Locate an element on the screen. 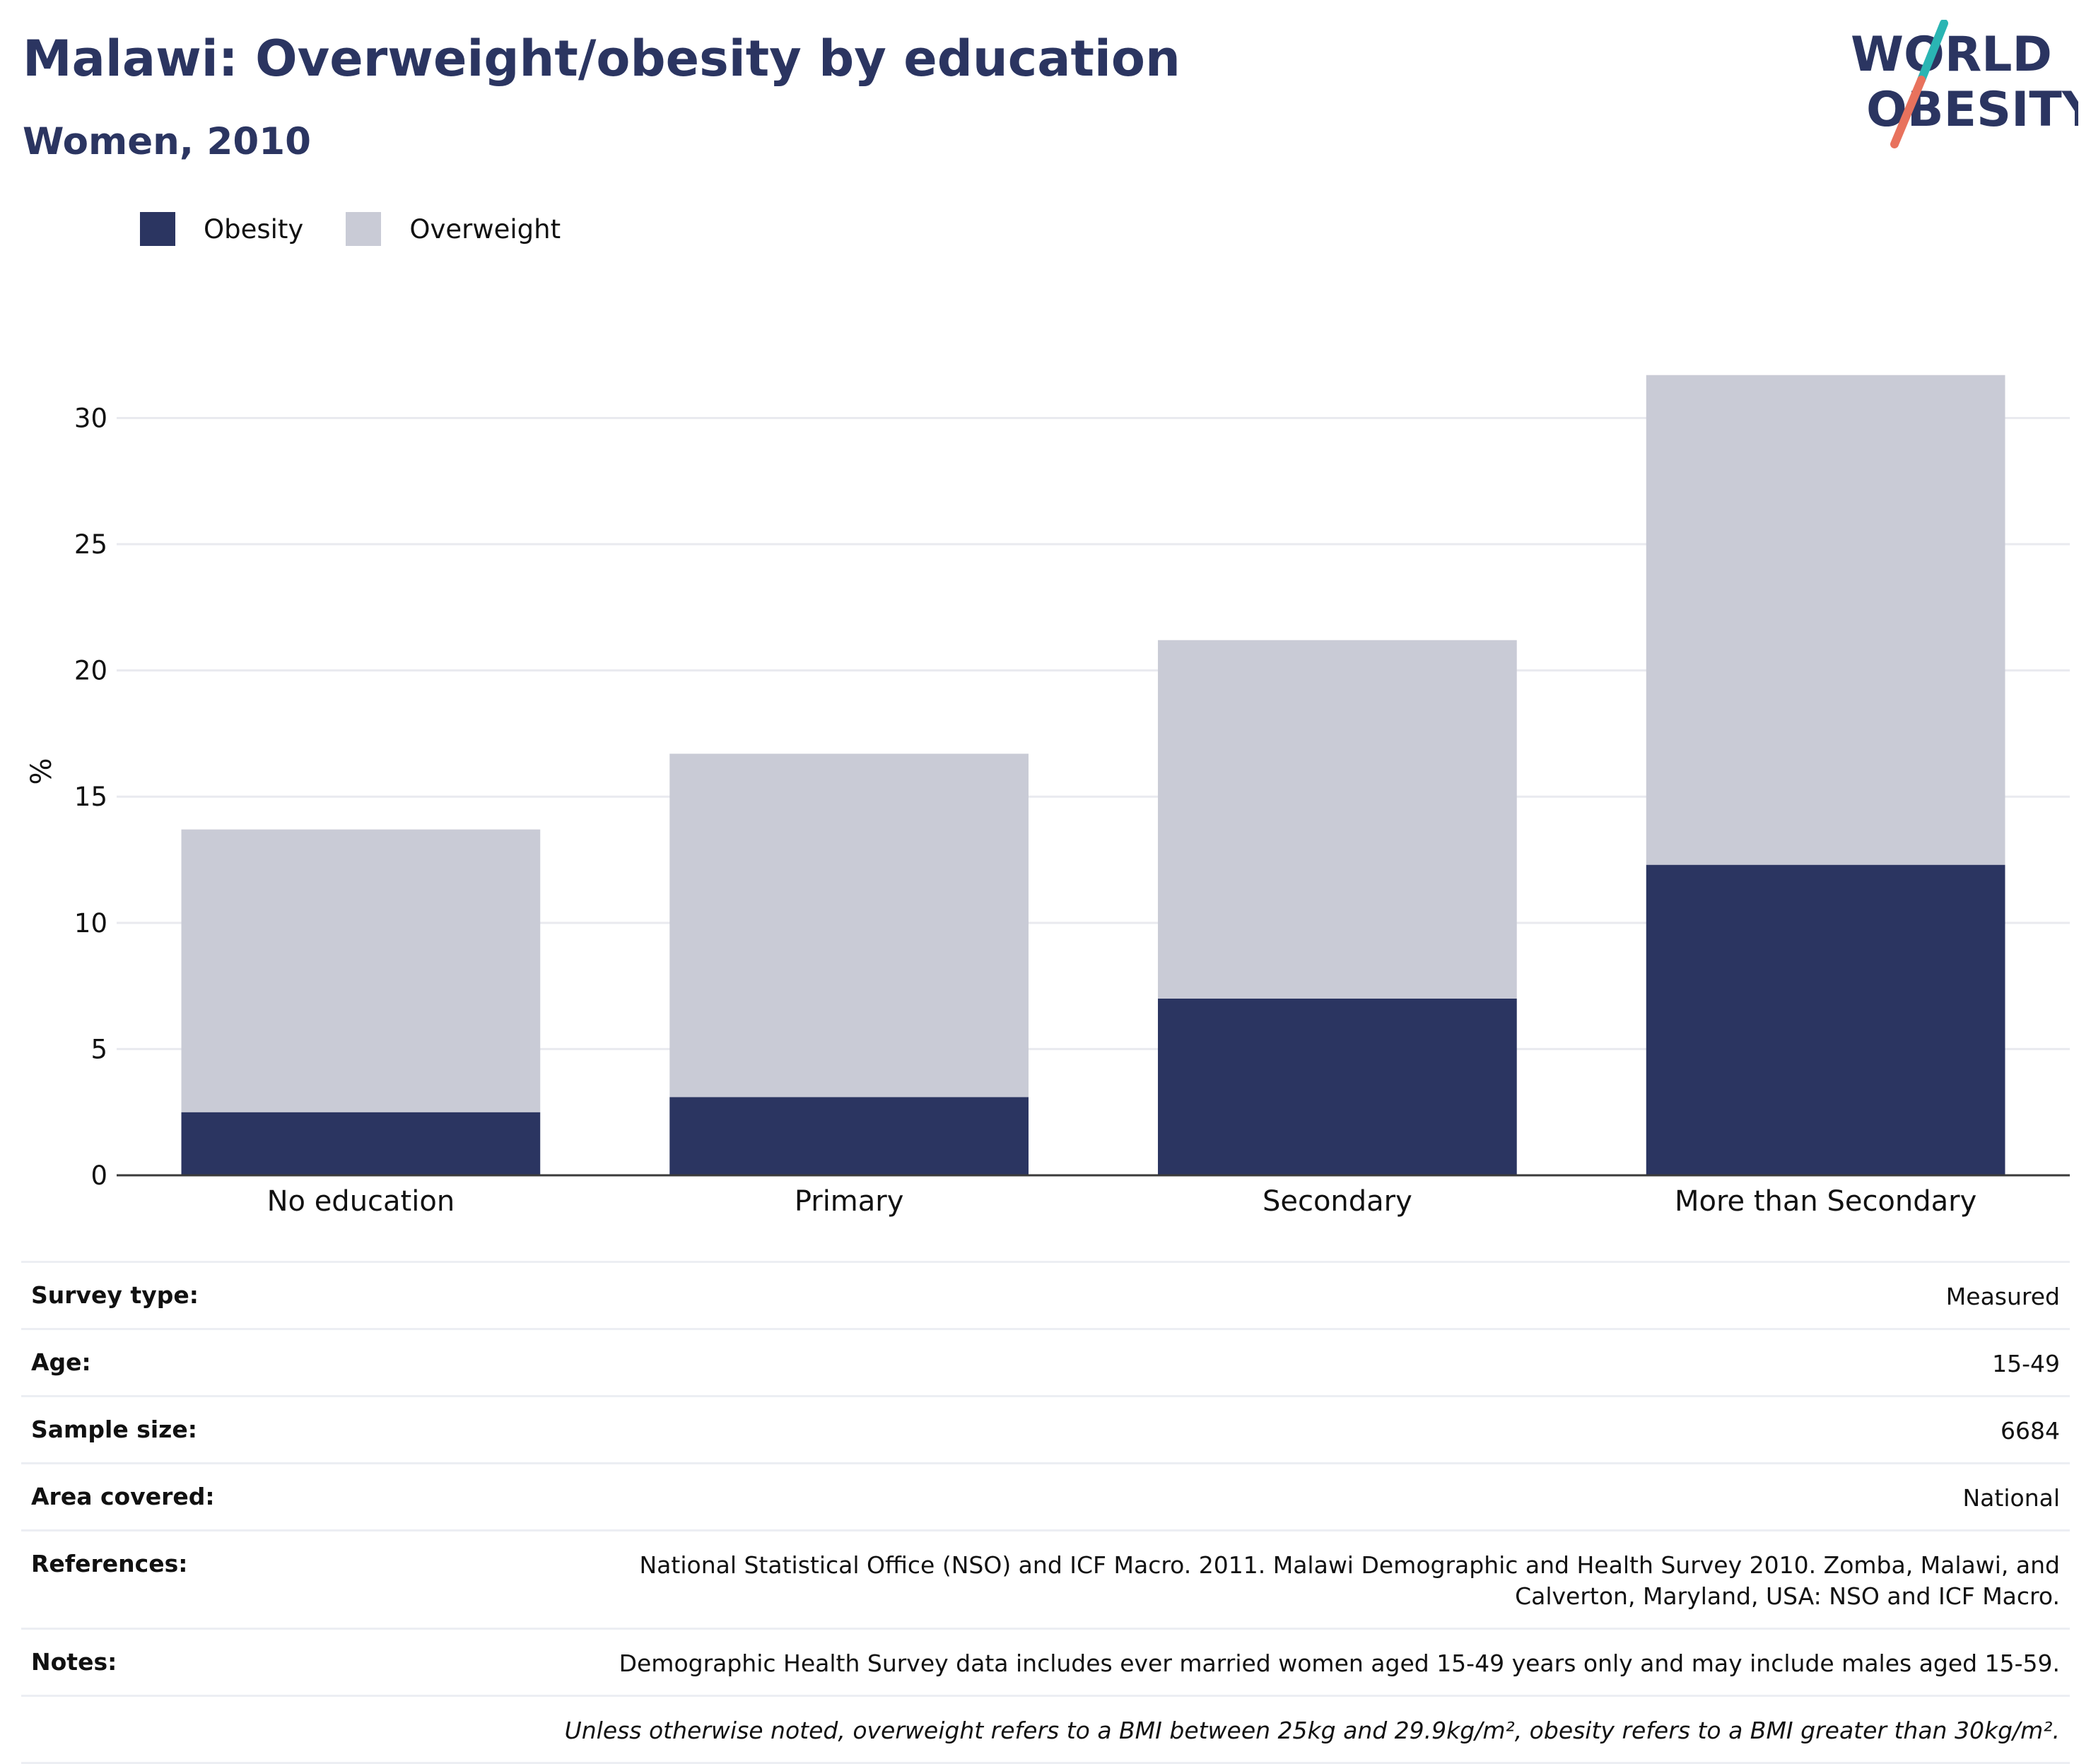 The image size is (2091, 1764). x-tick-label: Secondary is located at coordinates (1337, 1201).